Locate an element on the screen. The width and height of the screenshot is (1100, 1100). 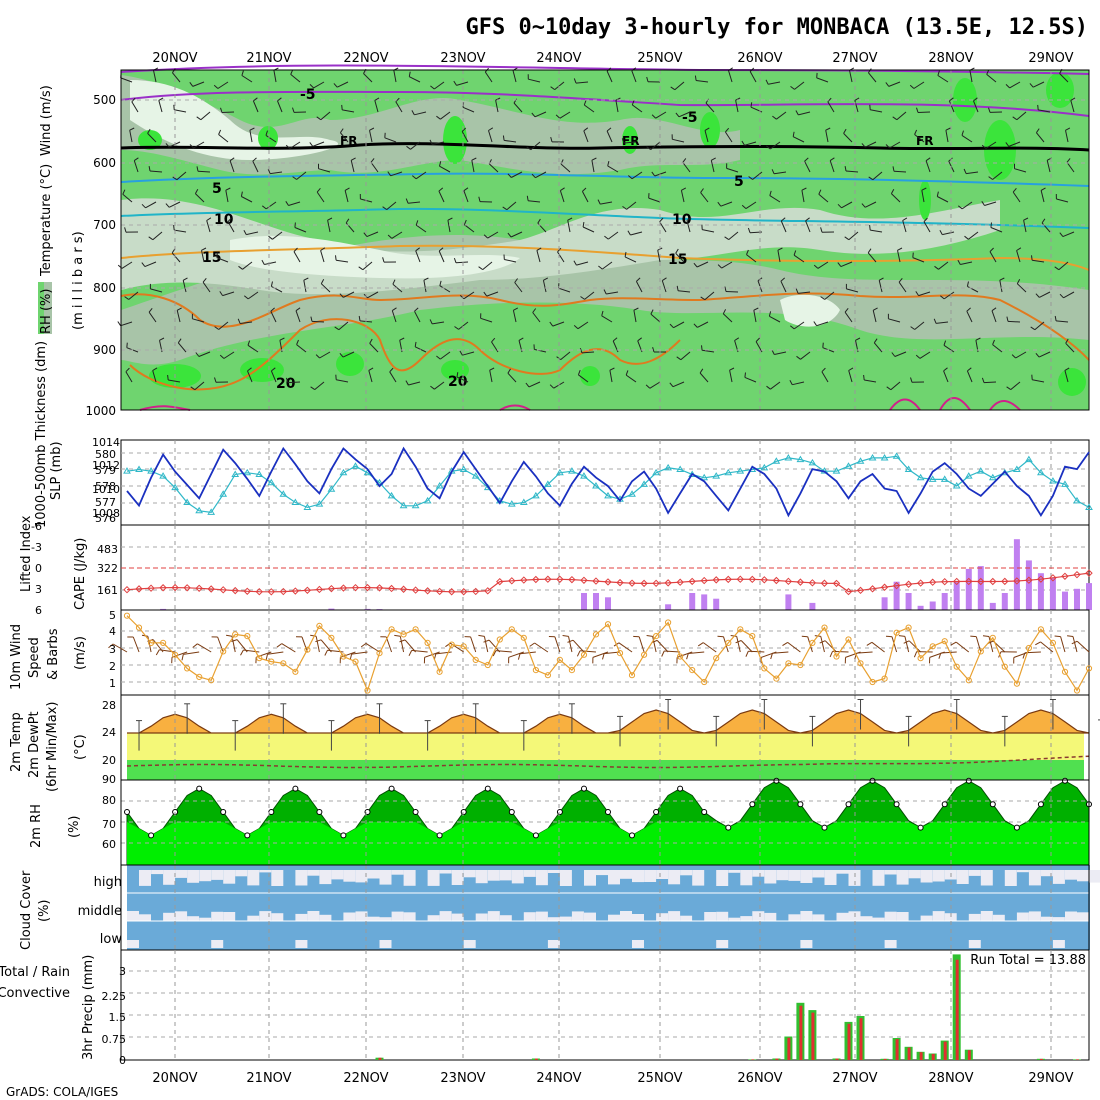
temp-ticks: 28 24 20 90 is located at coordinates (109, 742).